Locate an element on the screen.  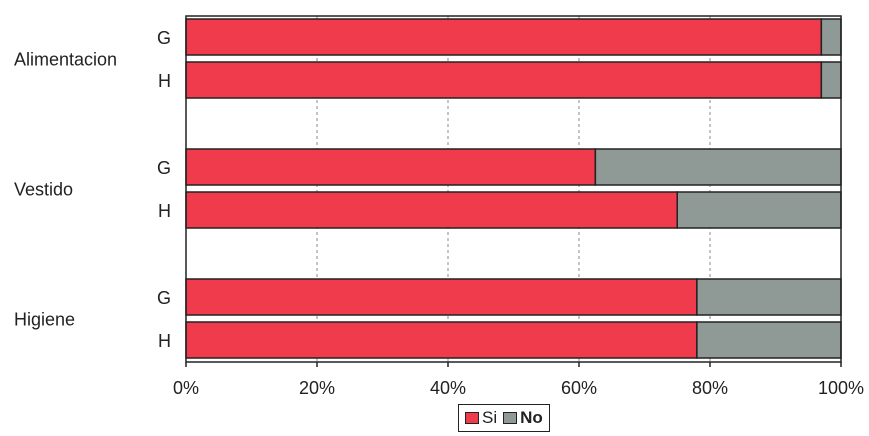
x-tick-label: 80% is located at coordinates (710, 388).